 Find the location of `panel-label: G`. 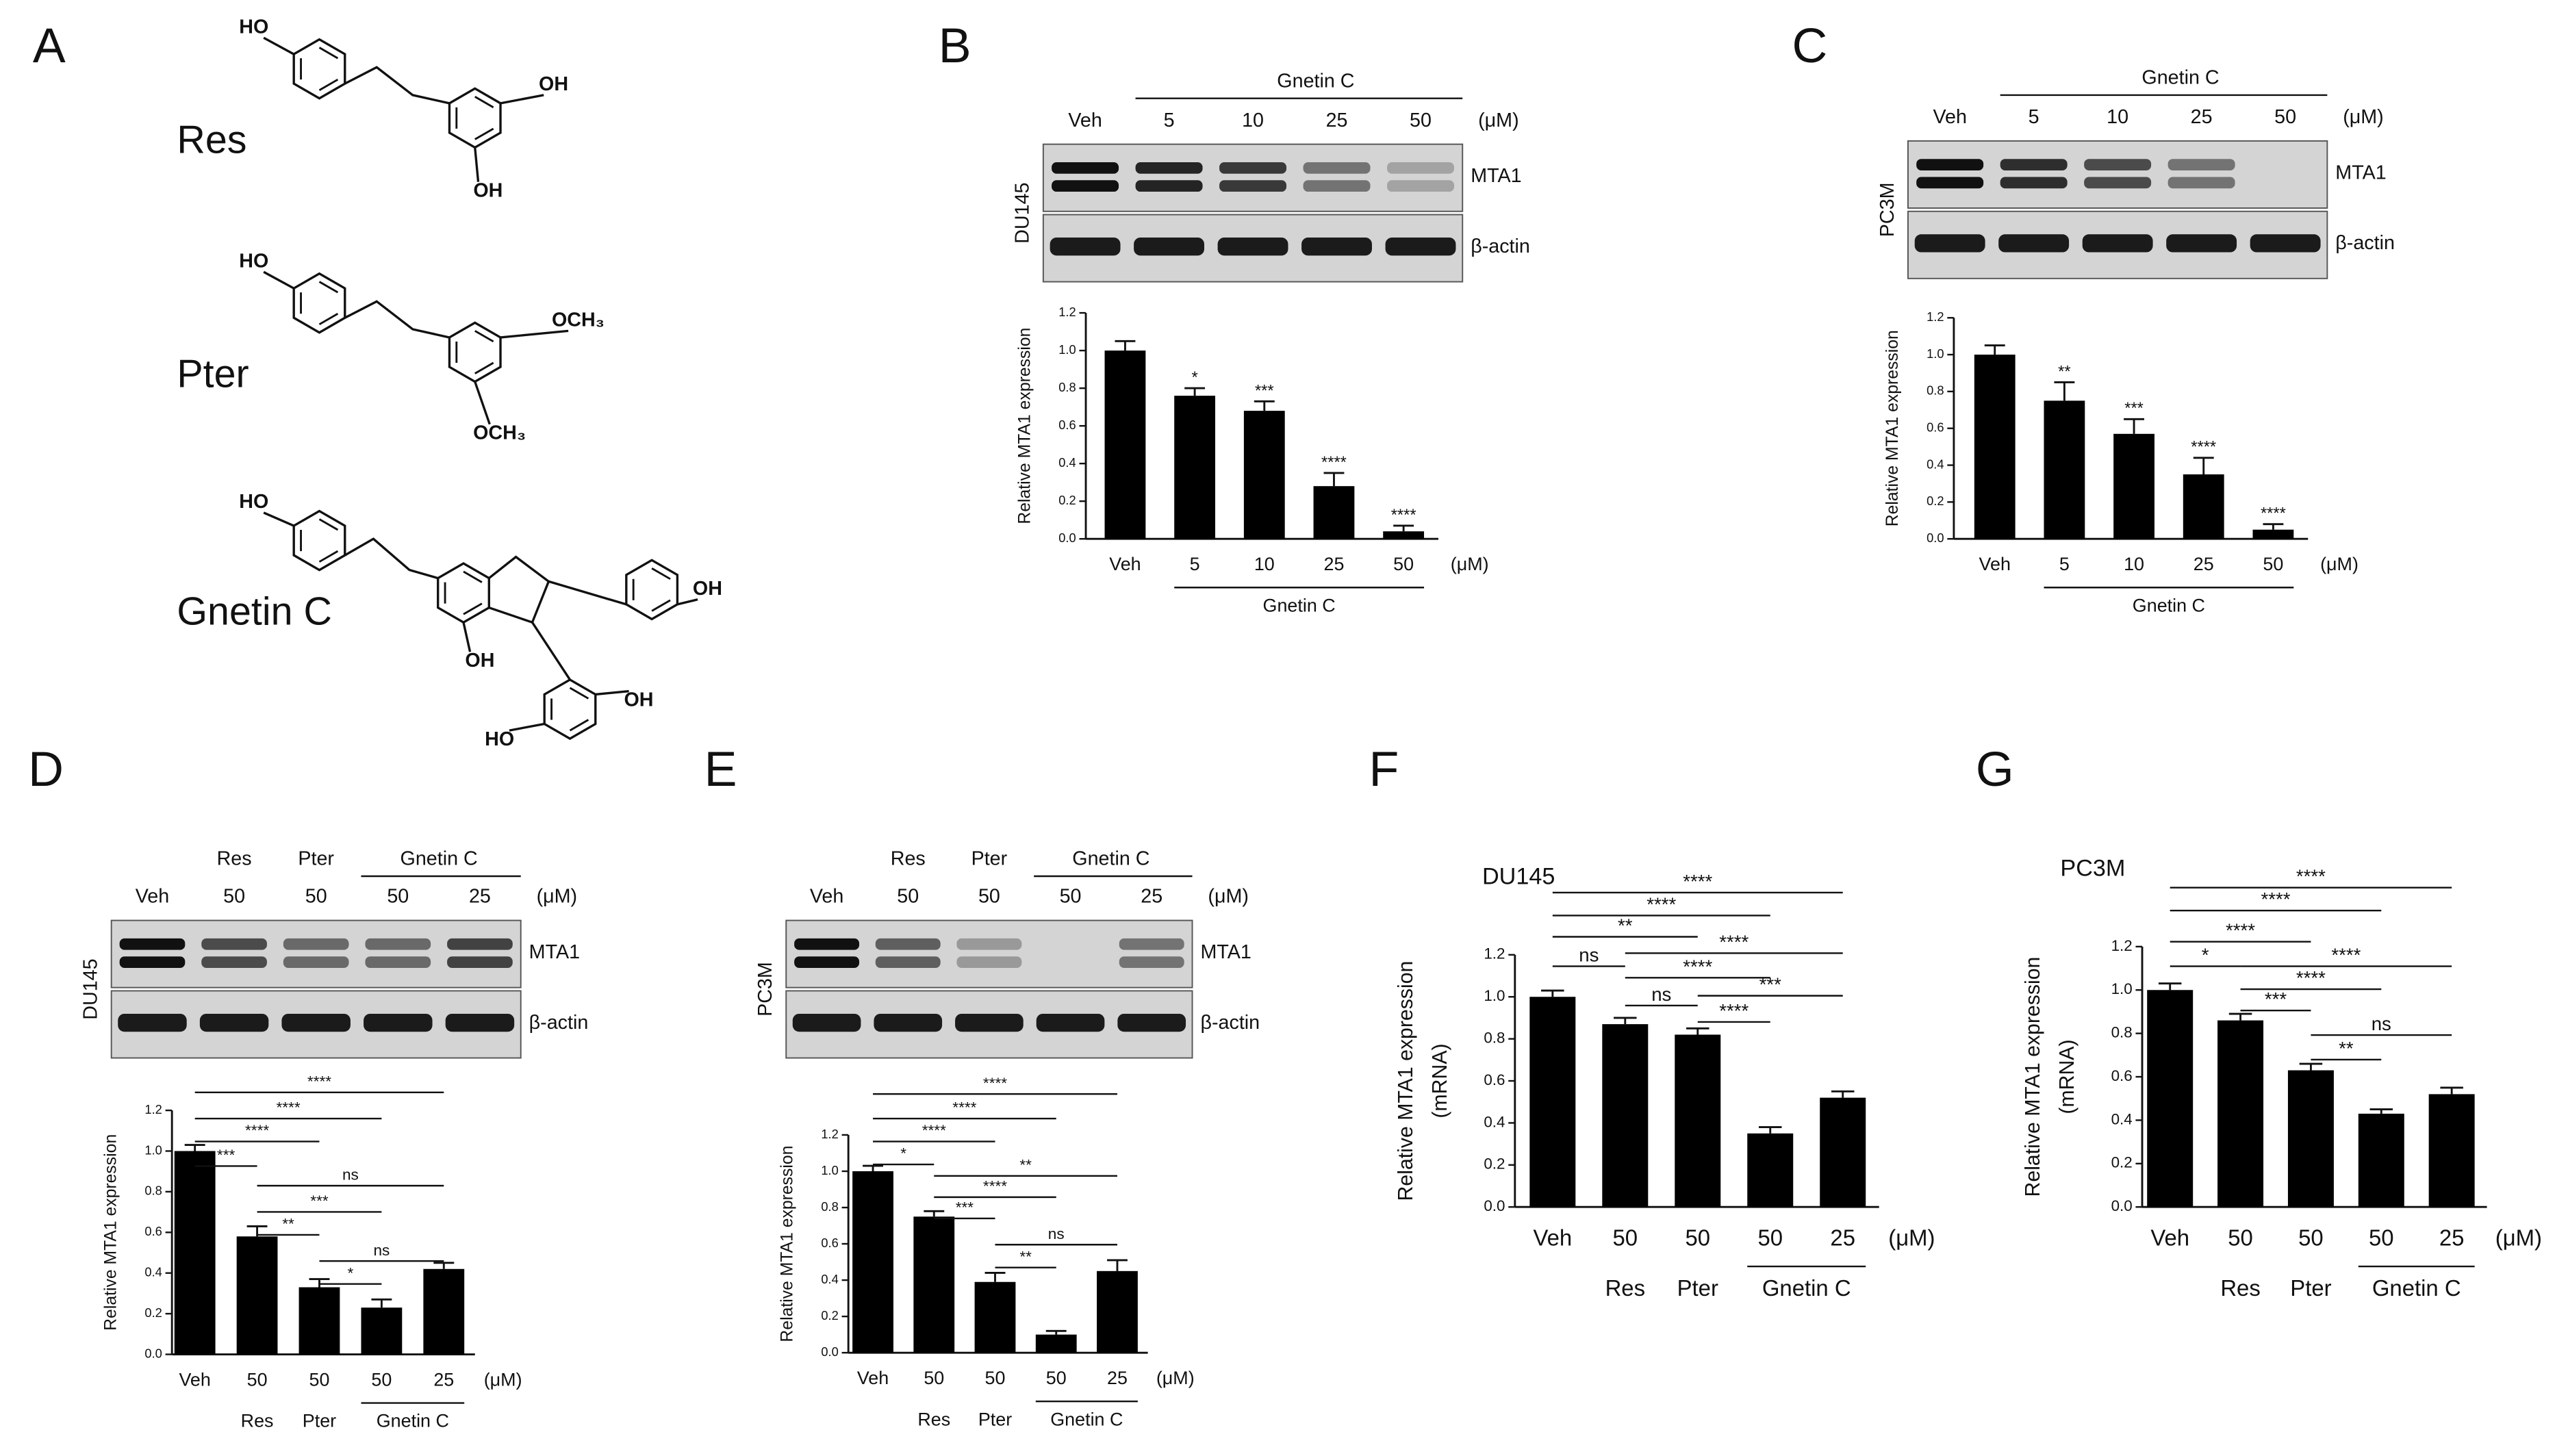

panel-label: G is located at coordinates (1995, 769).